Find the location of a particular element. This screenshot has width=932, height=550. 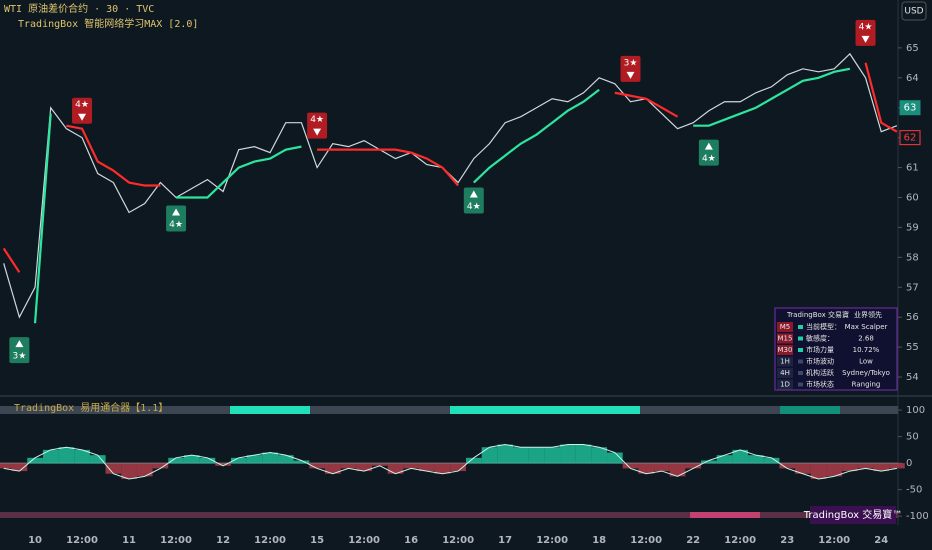

bias-strip is located at coordinates (449, 515).